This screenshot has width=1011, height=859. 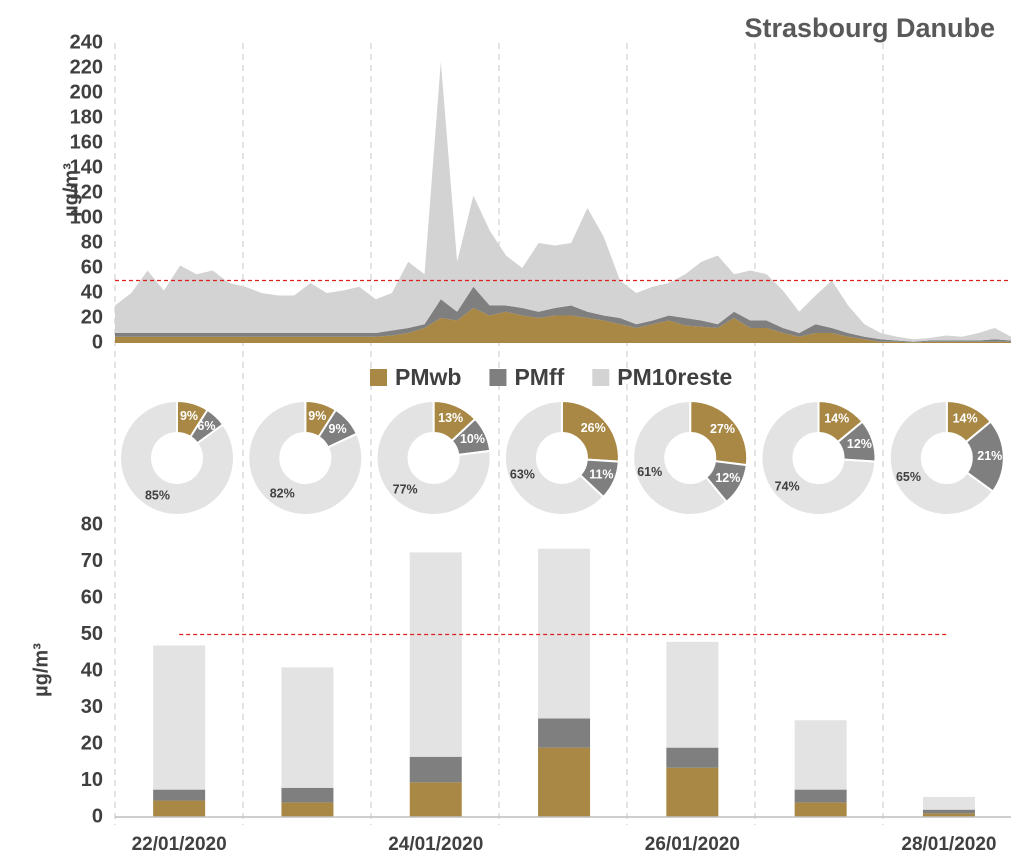 What do you see at coordinates (405, 490) in the screenshot?
I see `data-label: 77%` at bounding box center [405, 490].